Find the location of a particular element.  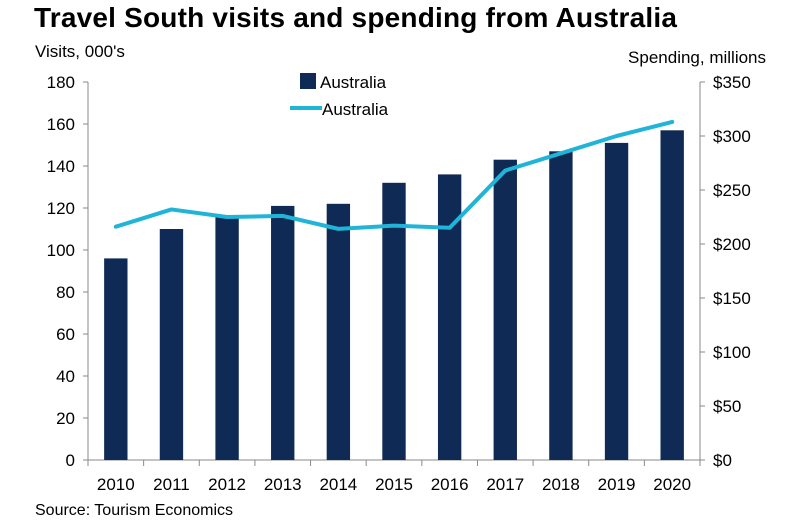

x-tick-label: 2017 is located at coordinates (505, 484).